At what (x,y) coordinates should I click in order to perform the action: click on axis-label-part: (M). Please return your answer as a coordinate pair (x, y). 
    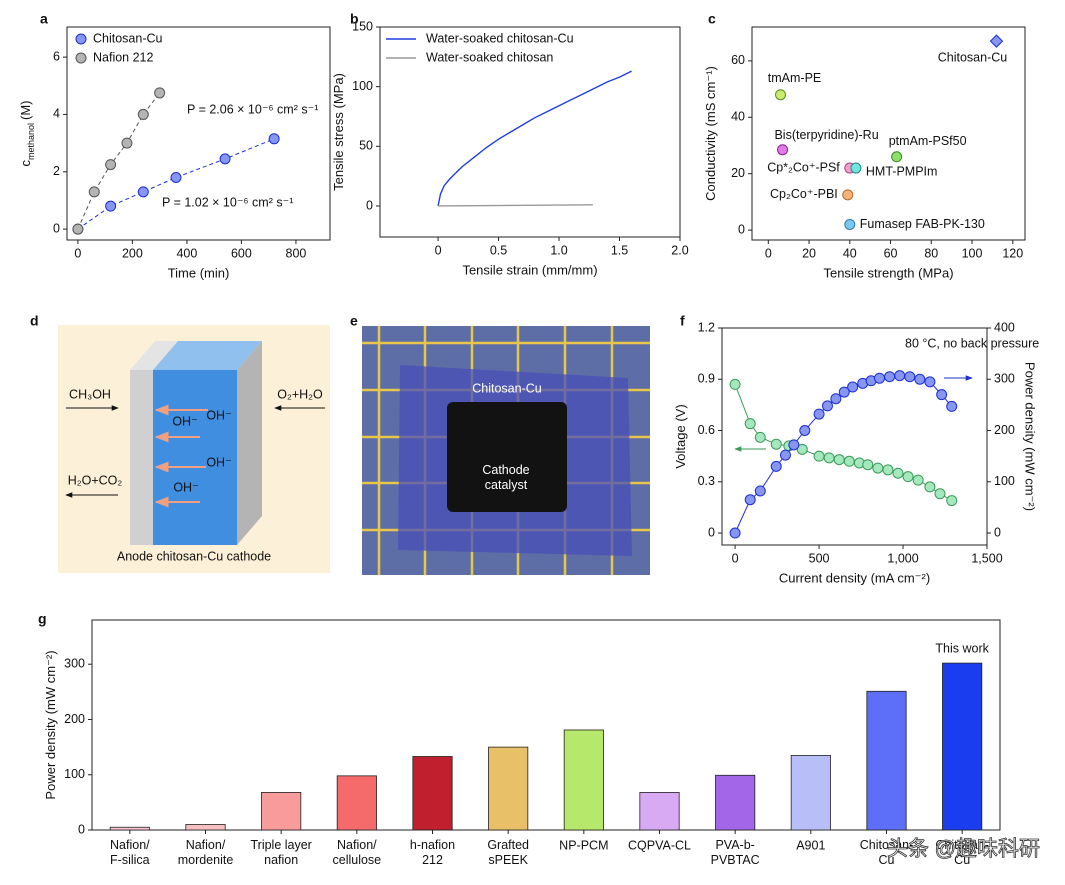
    Looking at the image, I should click on (25, 110).